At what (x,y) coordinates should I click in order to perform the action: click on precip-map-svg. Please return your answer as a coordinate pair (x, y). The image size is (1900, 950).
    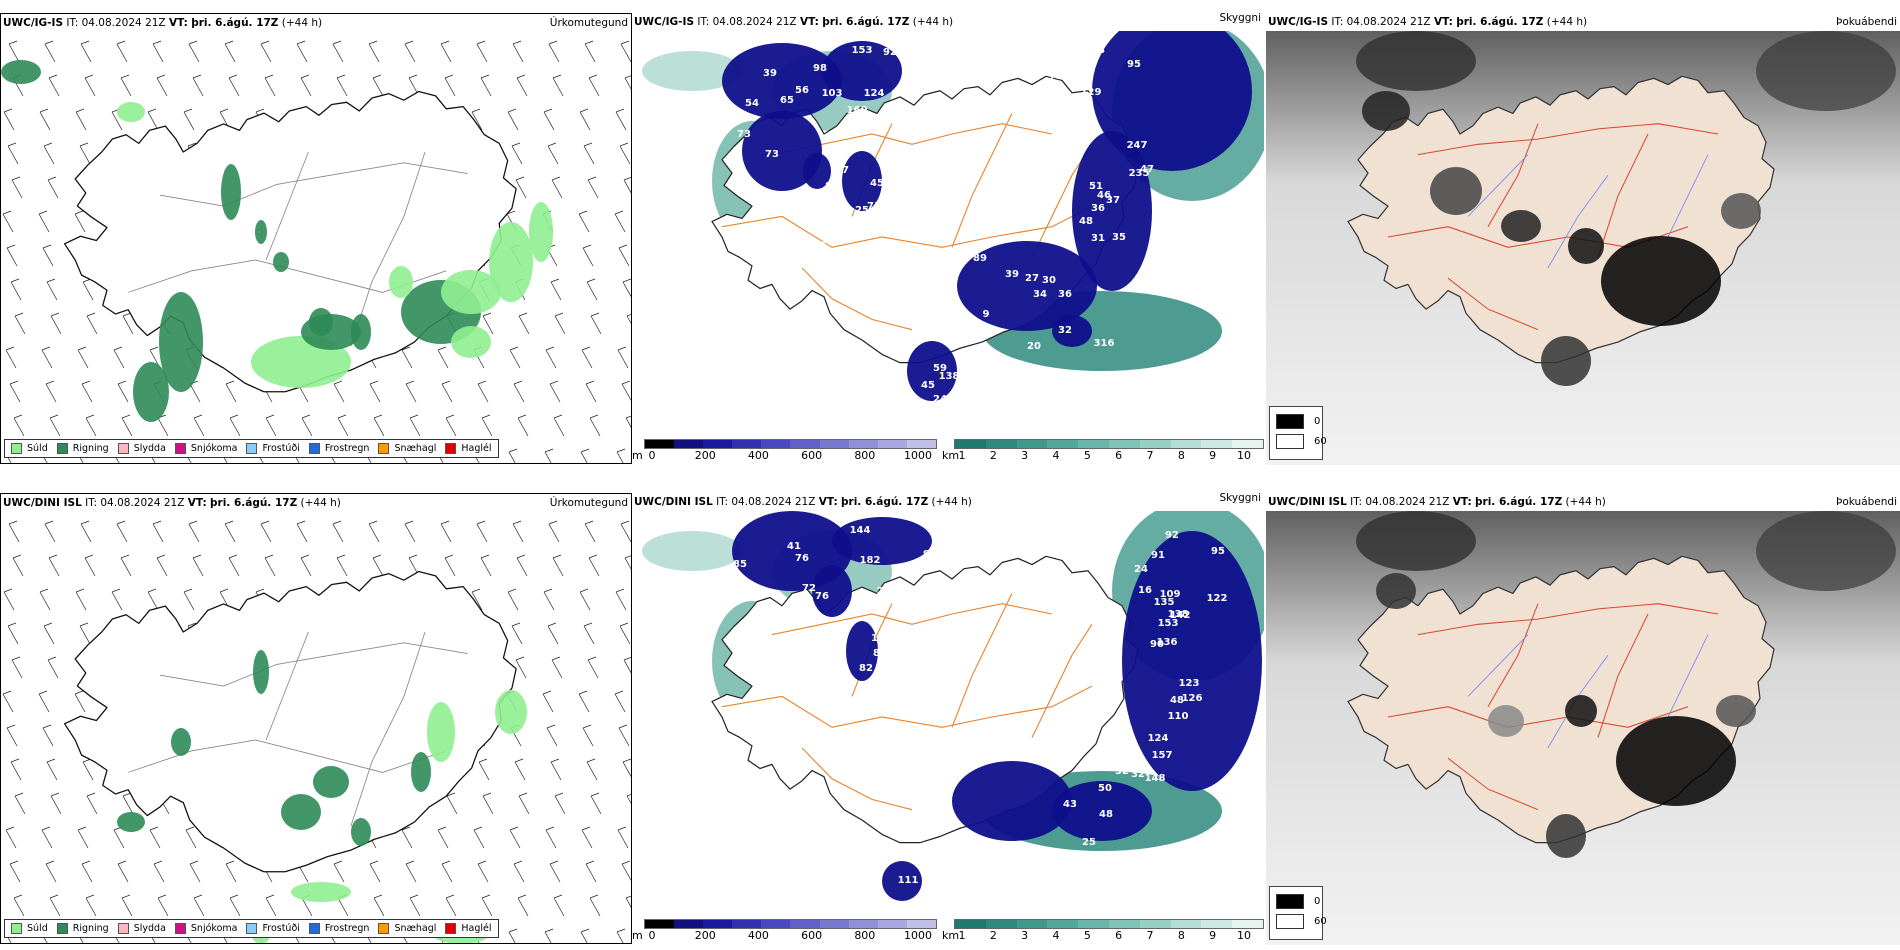
    Looking at the image, I should click on (316, 731).